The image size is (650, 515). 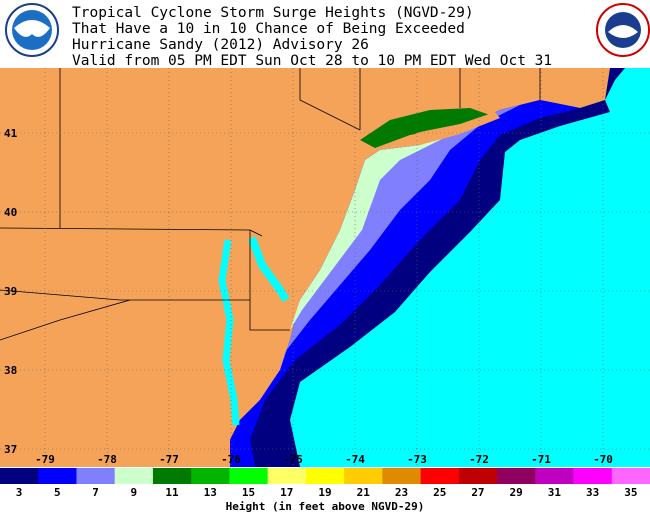 What do you see at coordinates (440, 130) in the screenshot?
I see `long-island` at bounding box center [440, 130].